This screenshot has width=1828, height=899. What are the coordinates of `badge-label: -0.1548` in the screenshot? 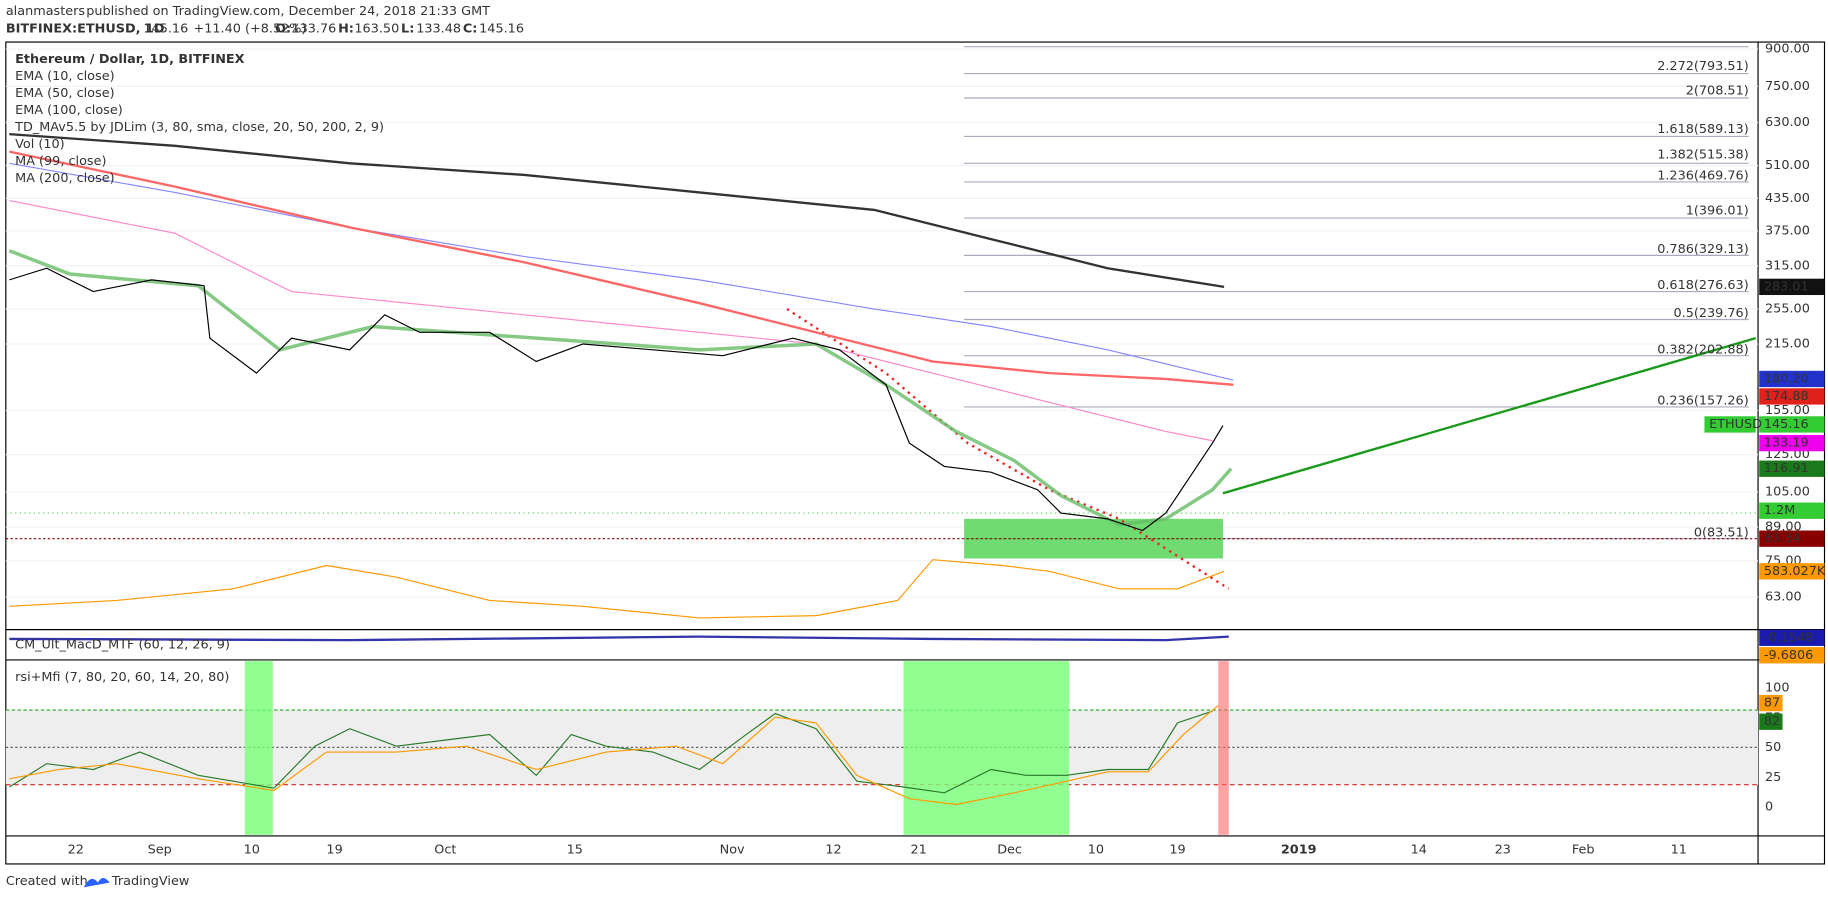 It's located at (1788, 637).